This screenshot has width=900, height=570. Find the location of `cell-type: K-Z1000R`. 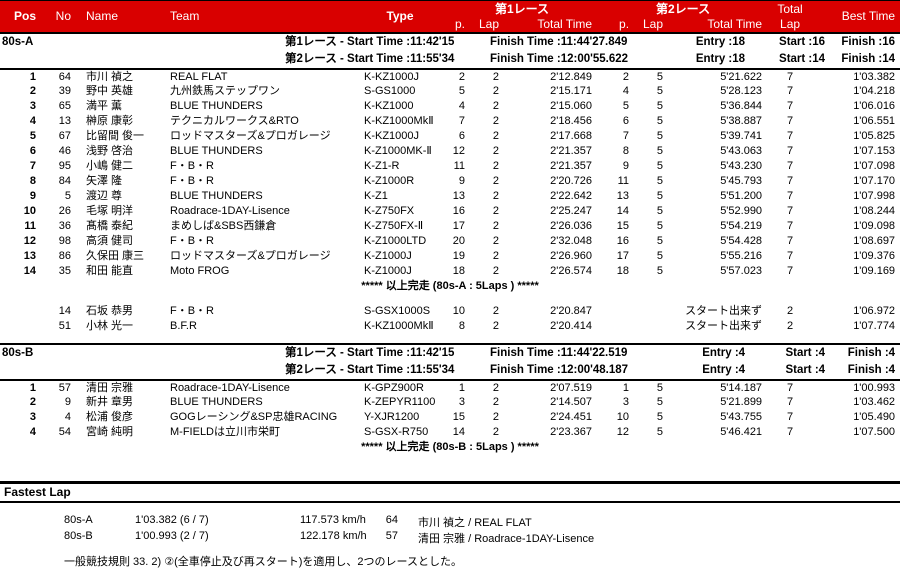

cell-type: K-Z1000R is located at coordinates (389, 181).